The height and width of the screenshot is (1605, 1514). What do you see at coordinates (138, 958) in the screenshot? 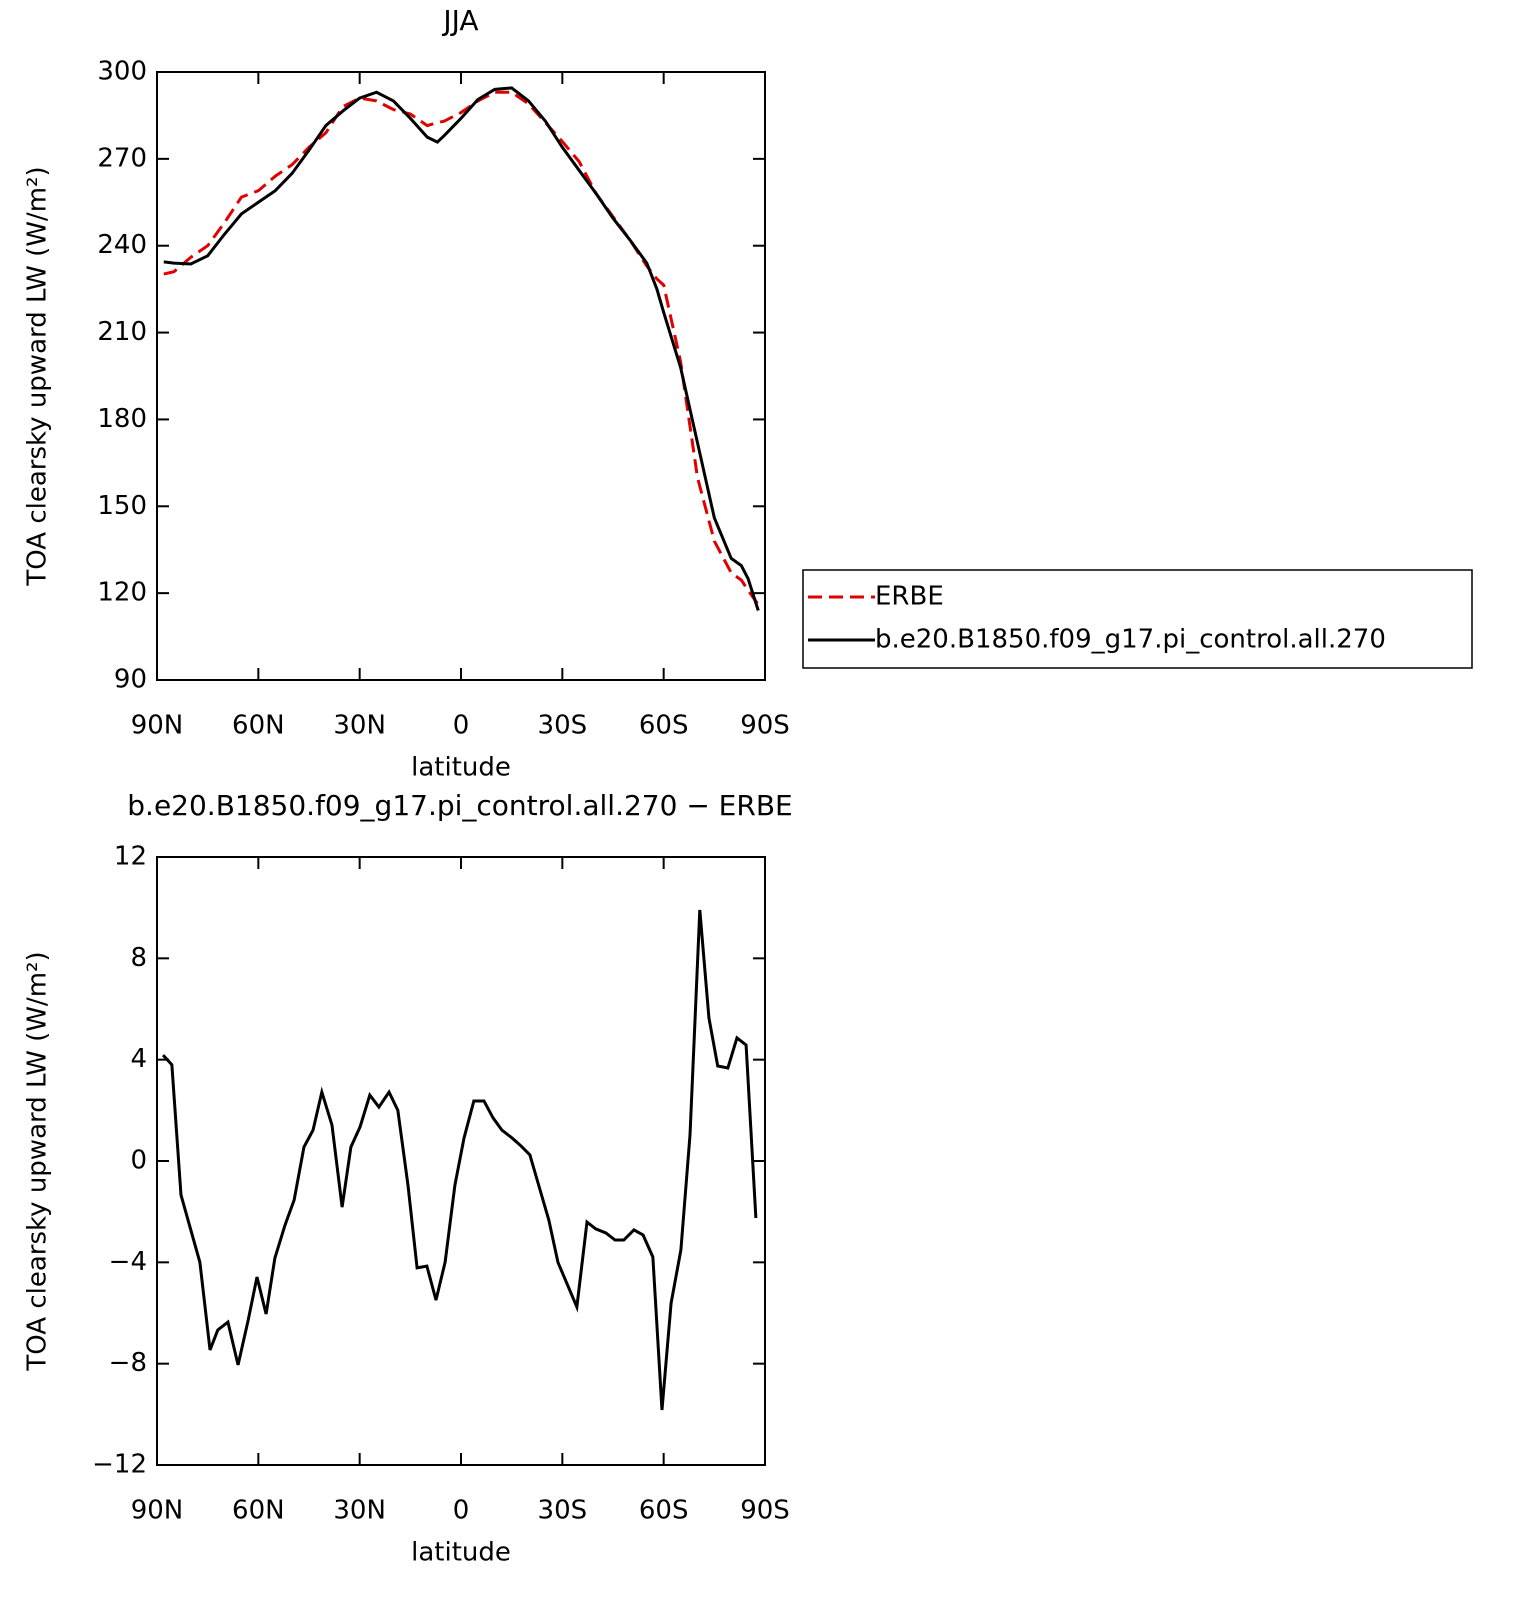
I see `y-tick-label: 8` at bounding box center [138, 958].